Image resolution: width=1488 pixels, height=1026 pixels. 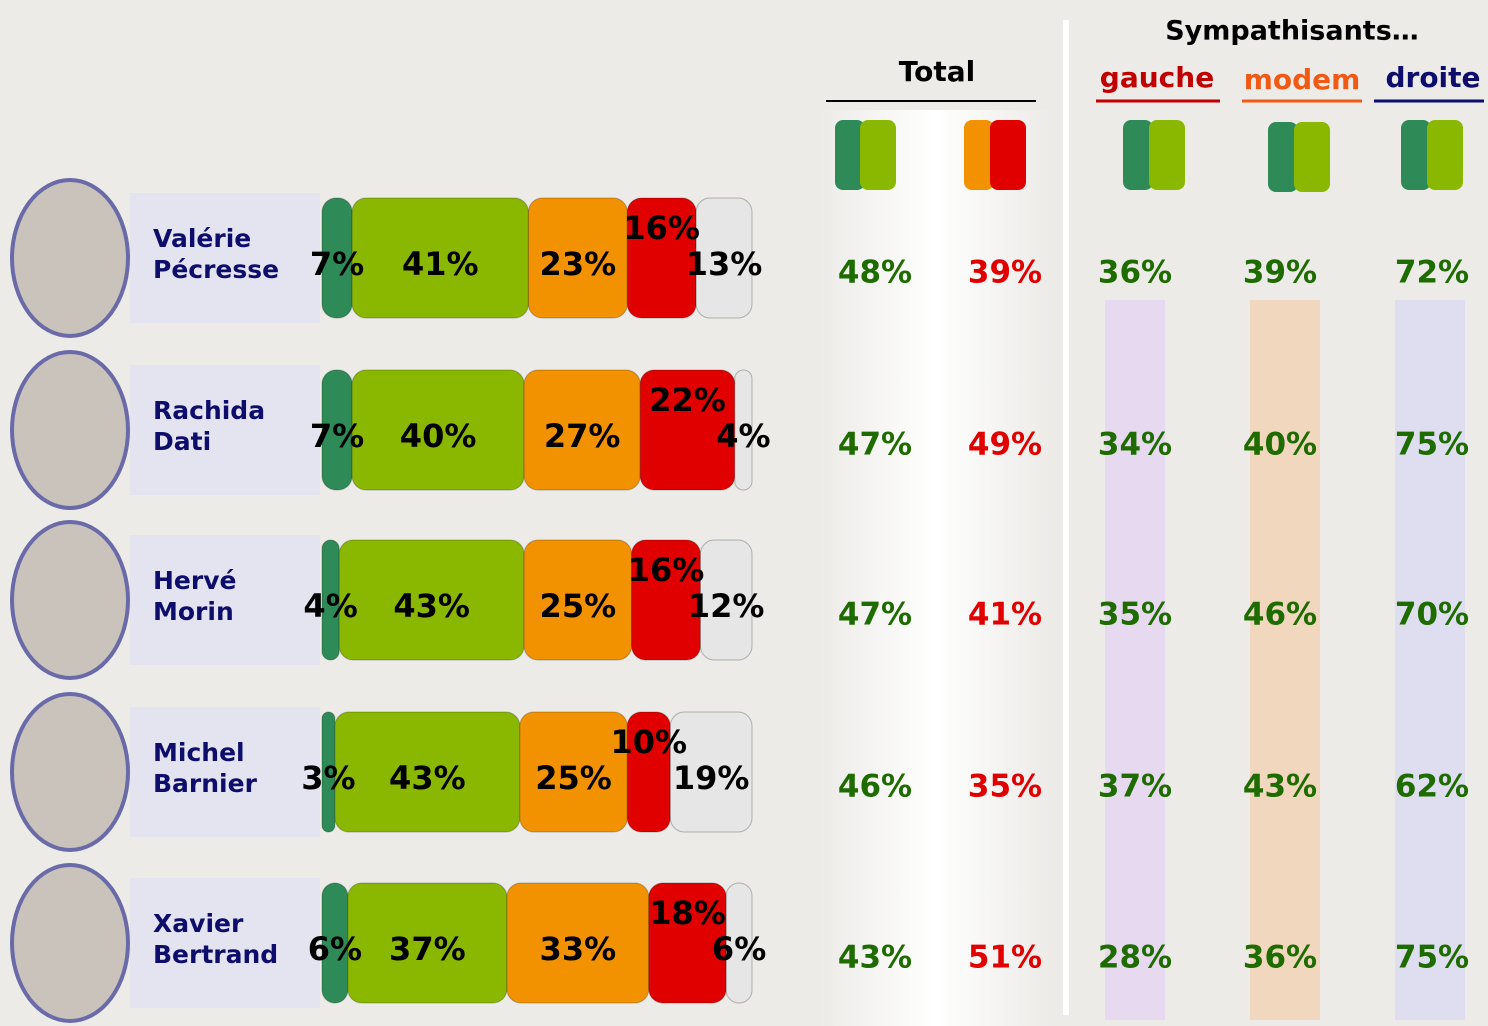 I want to click on candidate-name: Rachida Dati, so click(x=209, y=426).